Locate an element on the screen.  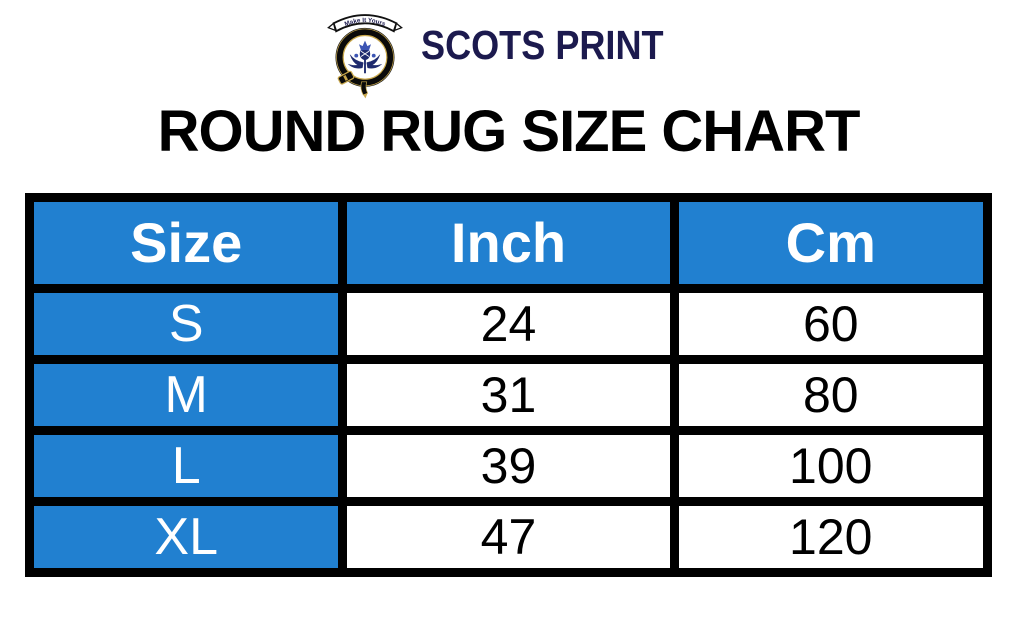
column-header-cm: Cm is located at coordinates (830, 242).